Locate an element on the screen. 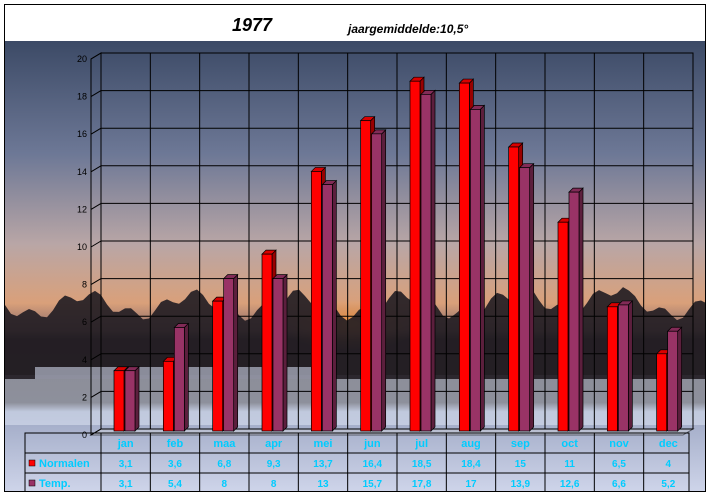 The height and width of the screenshot is (496, 711). chart-title: 1977 is located at coordinates (252, 25).